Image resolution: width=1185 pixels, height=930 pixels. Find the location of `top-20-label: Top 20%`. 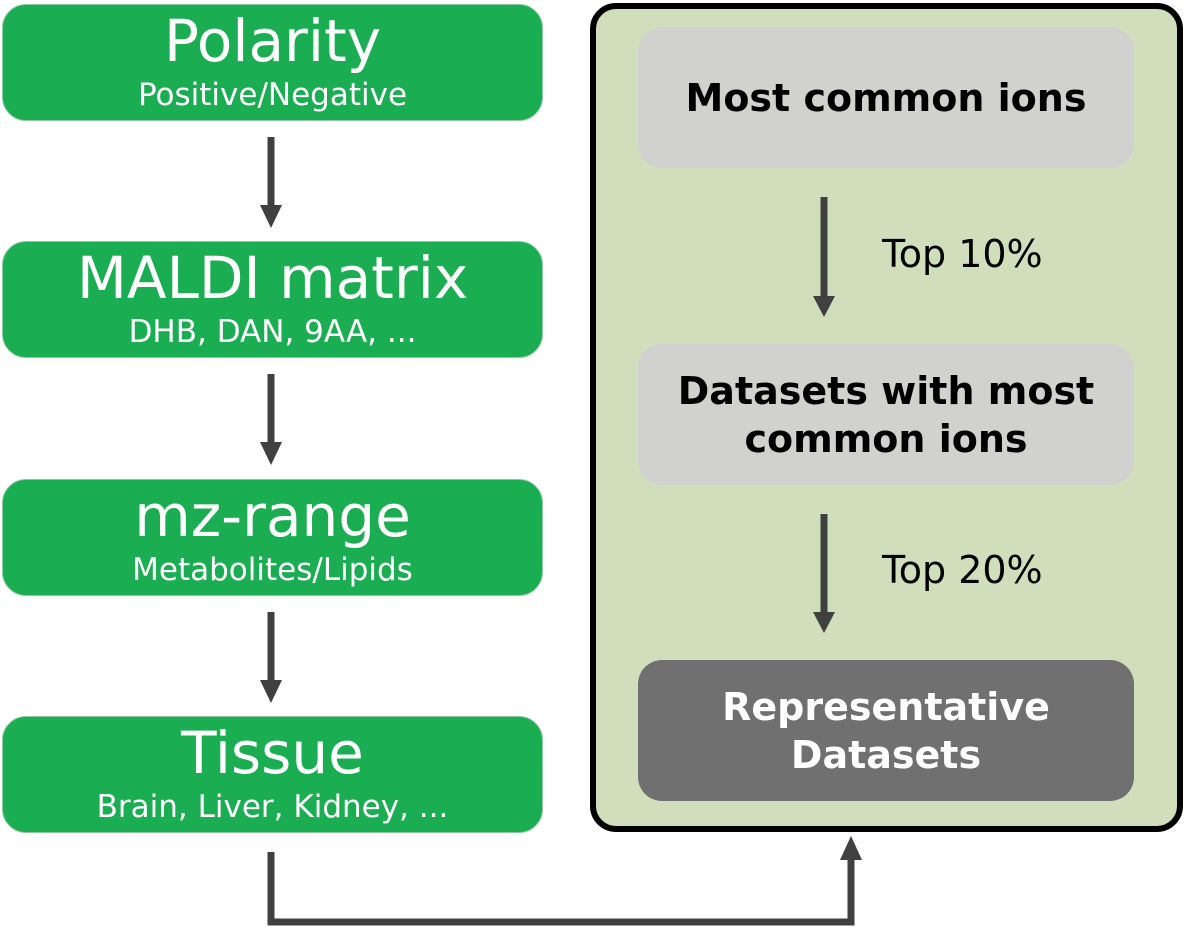

top-20-label: Top 20% is located at coordinates (962, 570).